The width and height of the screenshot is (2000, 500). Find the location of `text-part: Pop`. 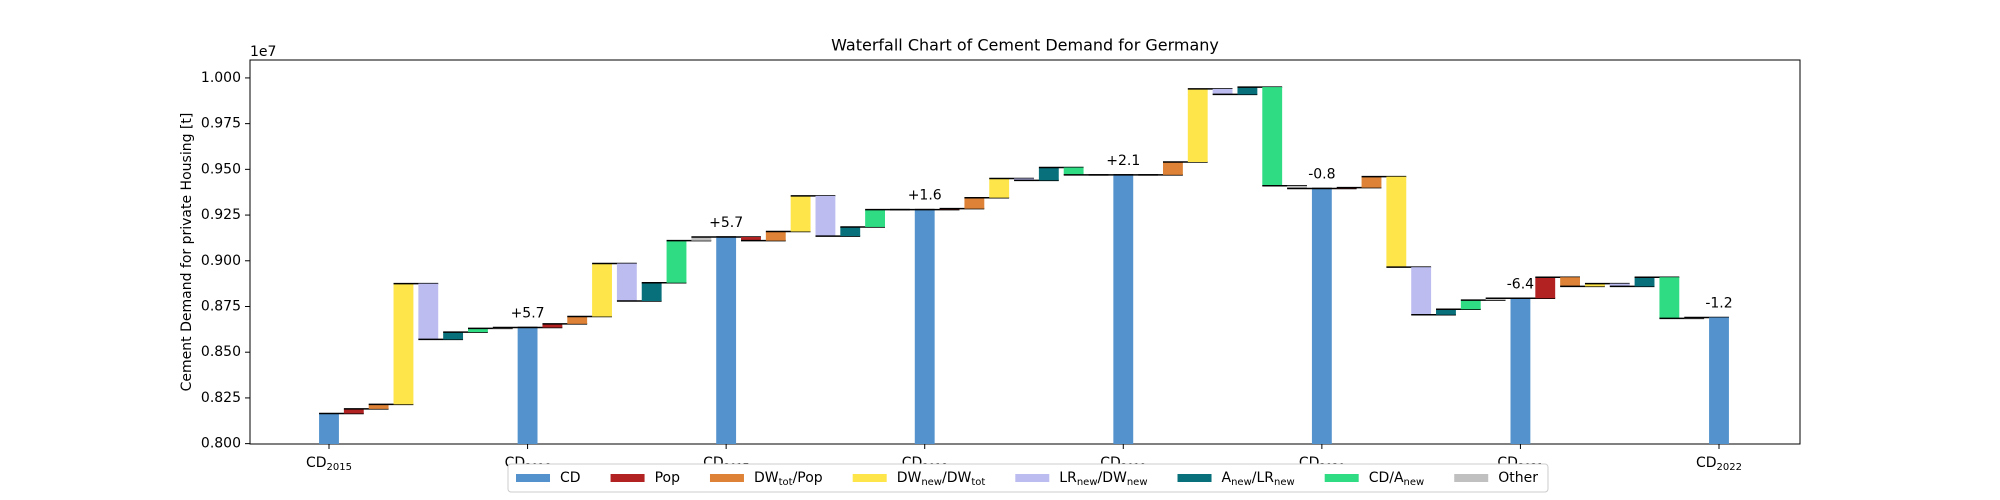

text-part: Pop is located at coordinates (668, 478).